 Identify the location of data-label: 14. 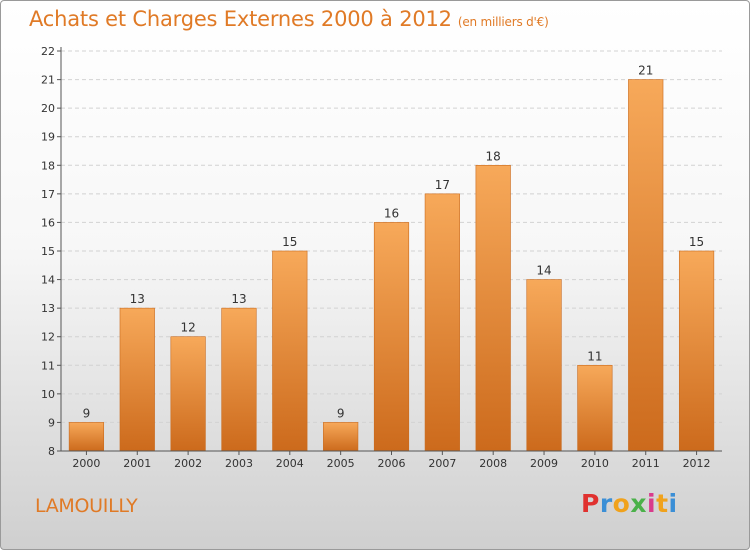
(543, 271).